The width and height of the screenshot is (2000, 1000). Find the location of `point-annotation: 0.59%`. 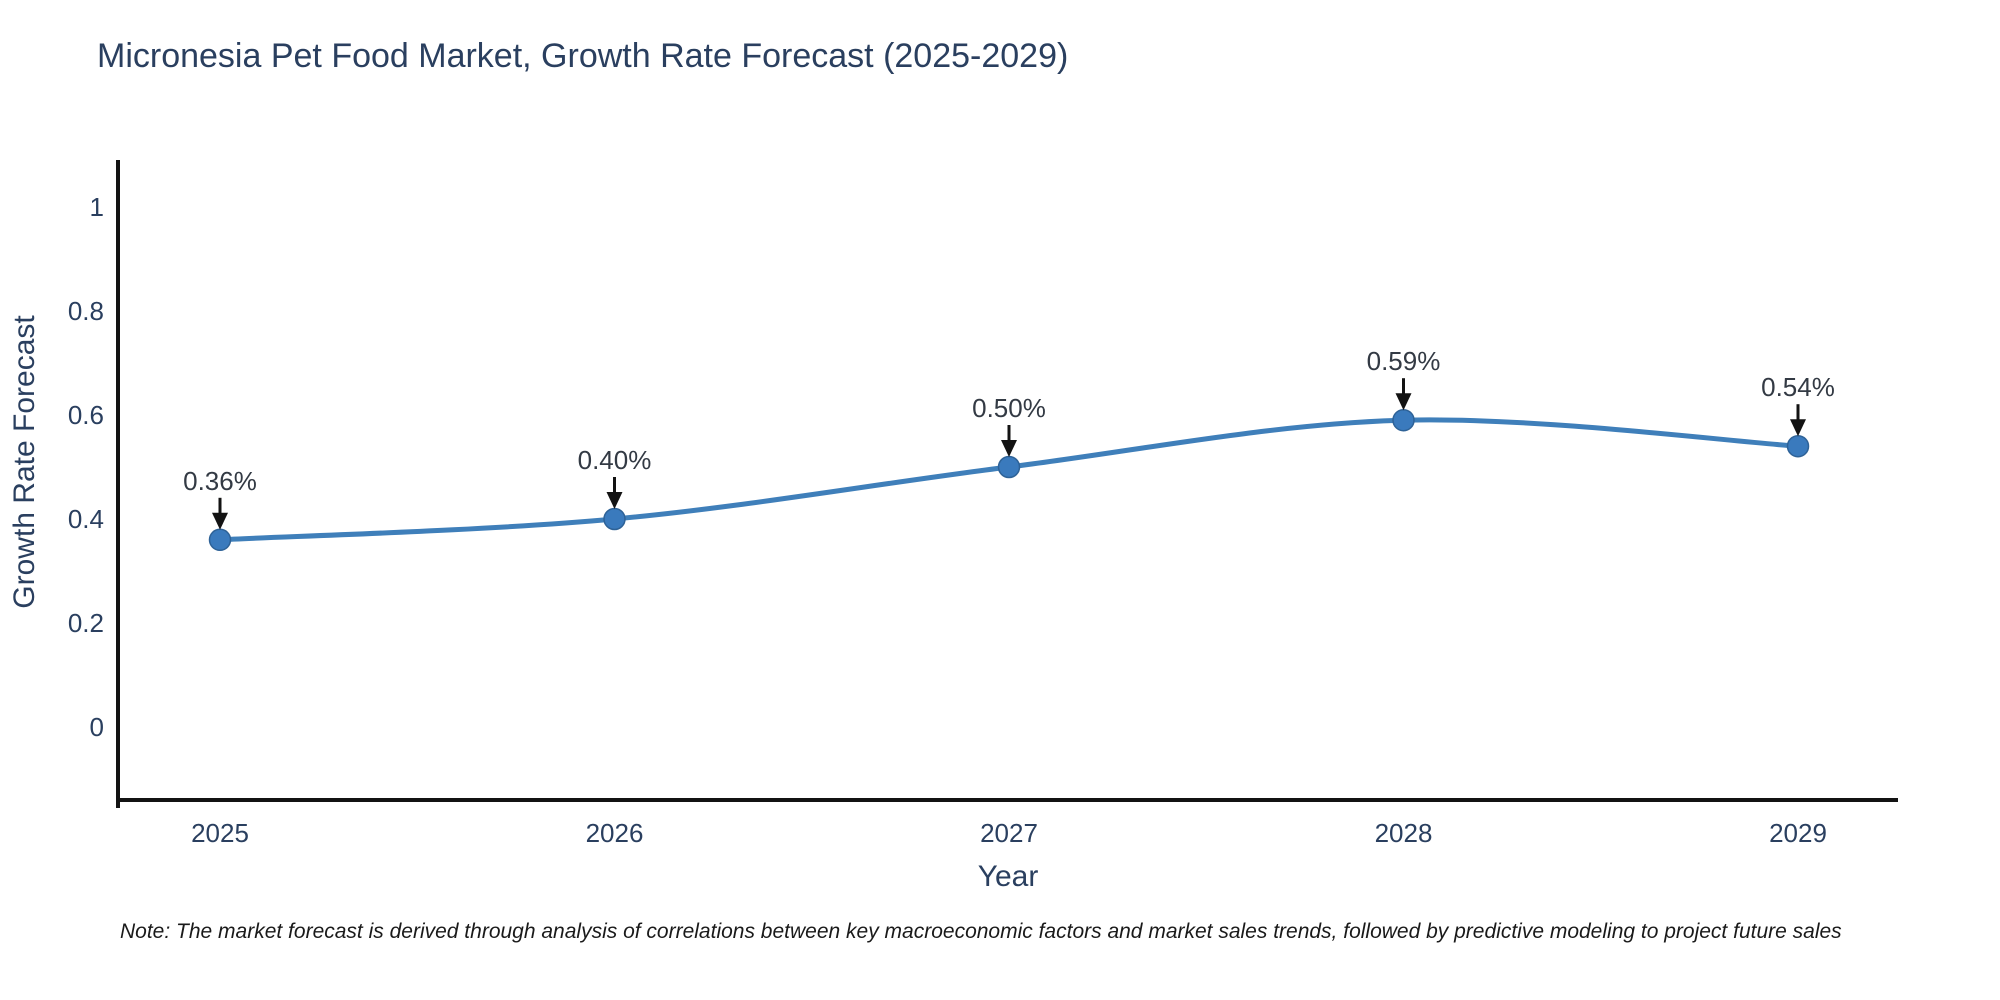

point-annotation: 0.59% is located at coordinates (1404, 378).